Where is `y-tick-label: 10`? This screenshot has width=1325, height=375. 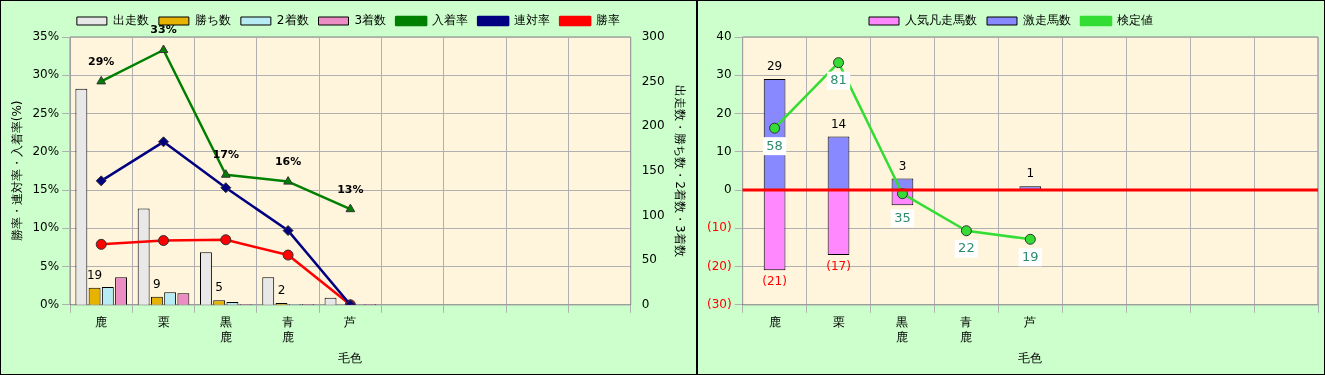
y-tick-label: 10 is located at coordinates (724, 150).